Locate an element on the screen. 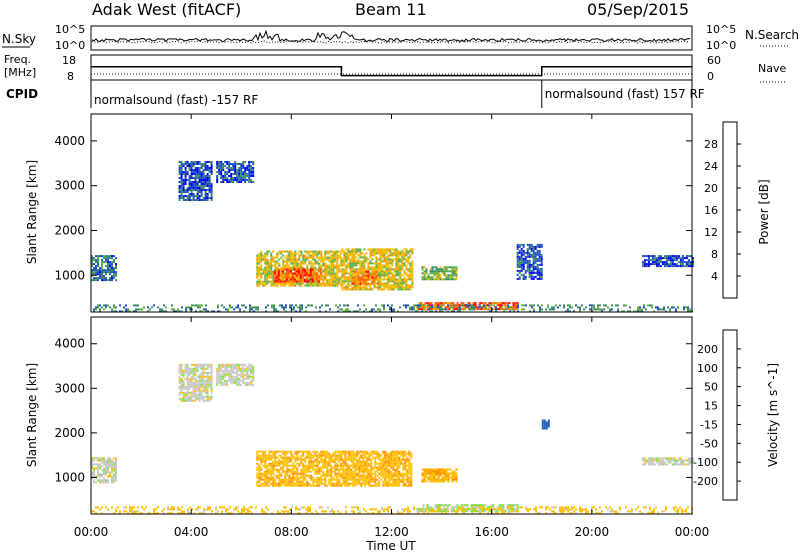 The height and width of the screenshot is (554, 800). velocity-ytick-1000: 1000 is located at coordinates (69, 477).